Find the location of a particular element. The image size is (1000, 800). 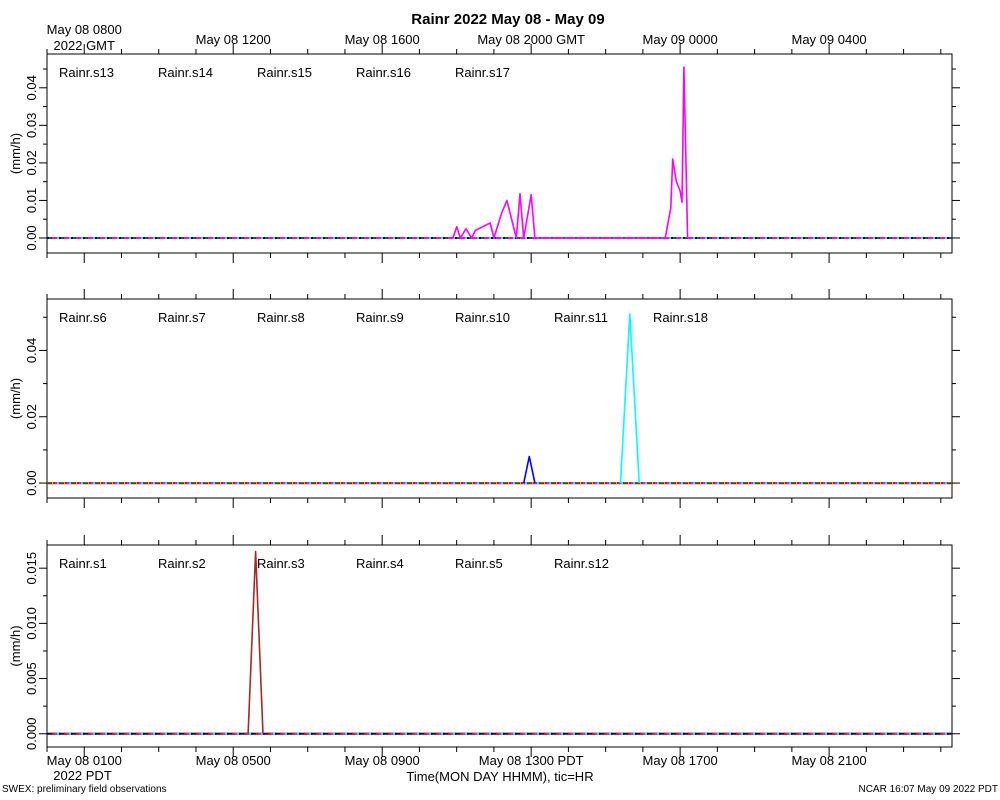

legend-entry: Rainr.s15 is located at coordinates (284, 72).